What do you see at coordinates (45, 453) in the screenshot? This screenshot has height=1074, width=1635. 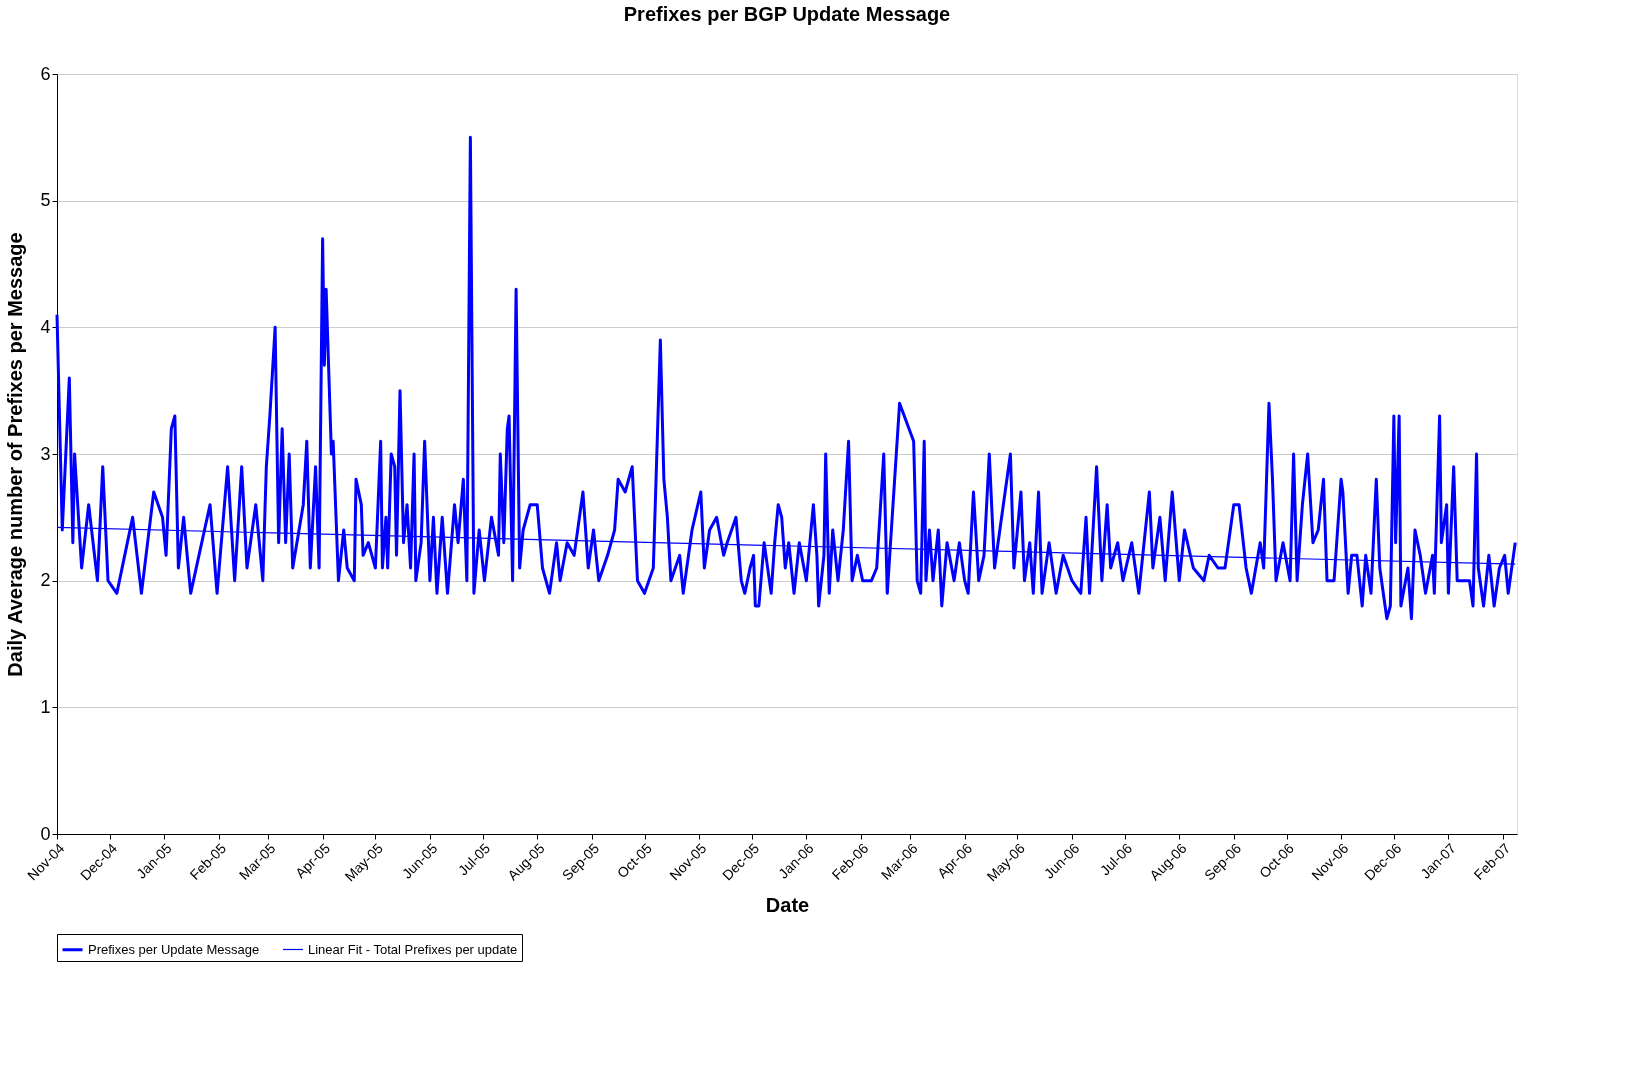 I see `y-tick-label: 3` at bounding box center [45, 453].